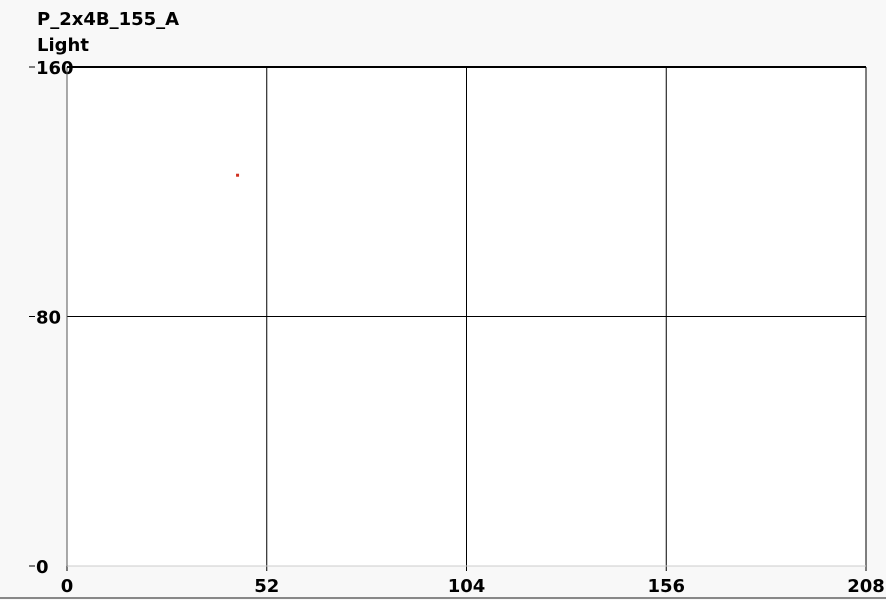 This screenshot has height=600, width=886. What do you see at coordinates (443, 598) in the screenshot?
I see `bottom-border` at bounding box center [443, 598].